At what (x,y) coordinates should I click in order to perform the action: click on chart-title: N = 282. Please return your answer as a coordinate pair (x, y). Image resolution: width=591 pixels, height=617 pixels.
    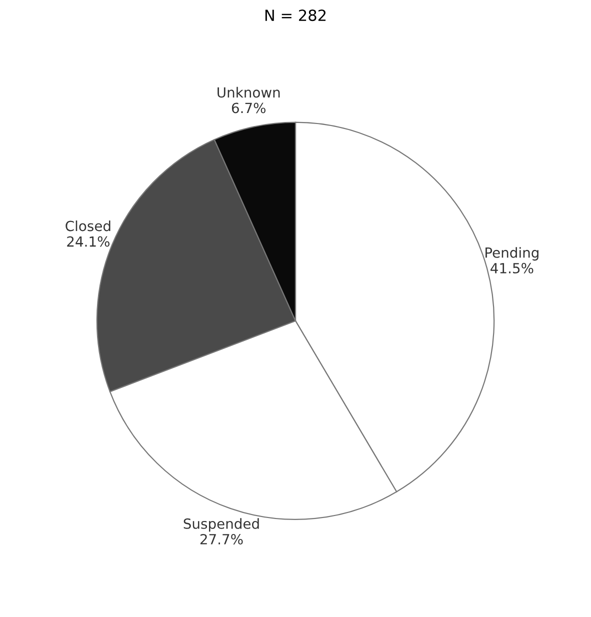
    Looking at the image, I should click on (295, 16).